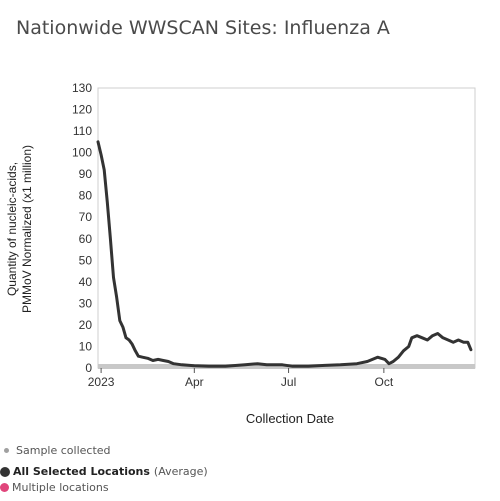  I want to click on y-tick-label: 80, so click(86, 196).